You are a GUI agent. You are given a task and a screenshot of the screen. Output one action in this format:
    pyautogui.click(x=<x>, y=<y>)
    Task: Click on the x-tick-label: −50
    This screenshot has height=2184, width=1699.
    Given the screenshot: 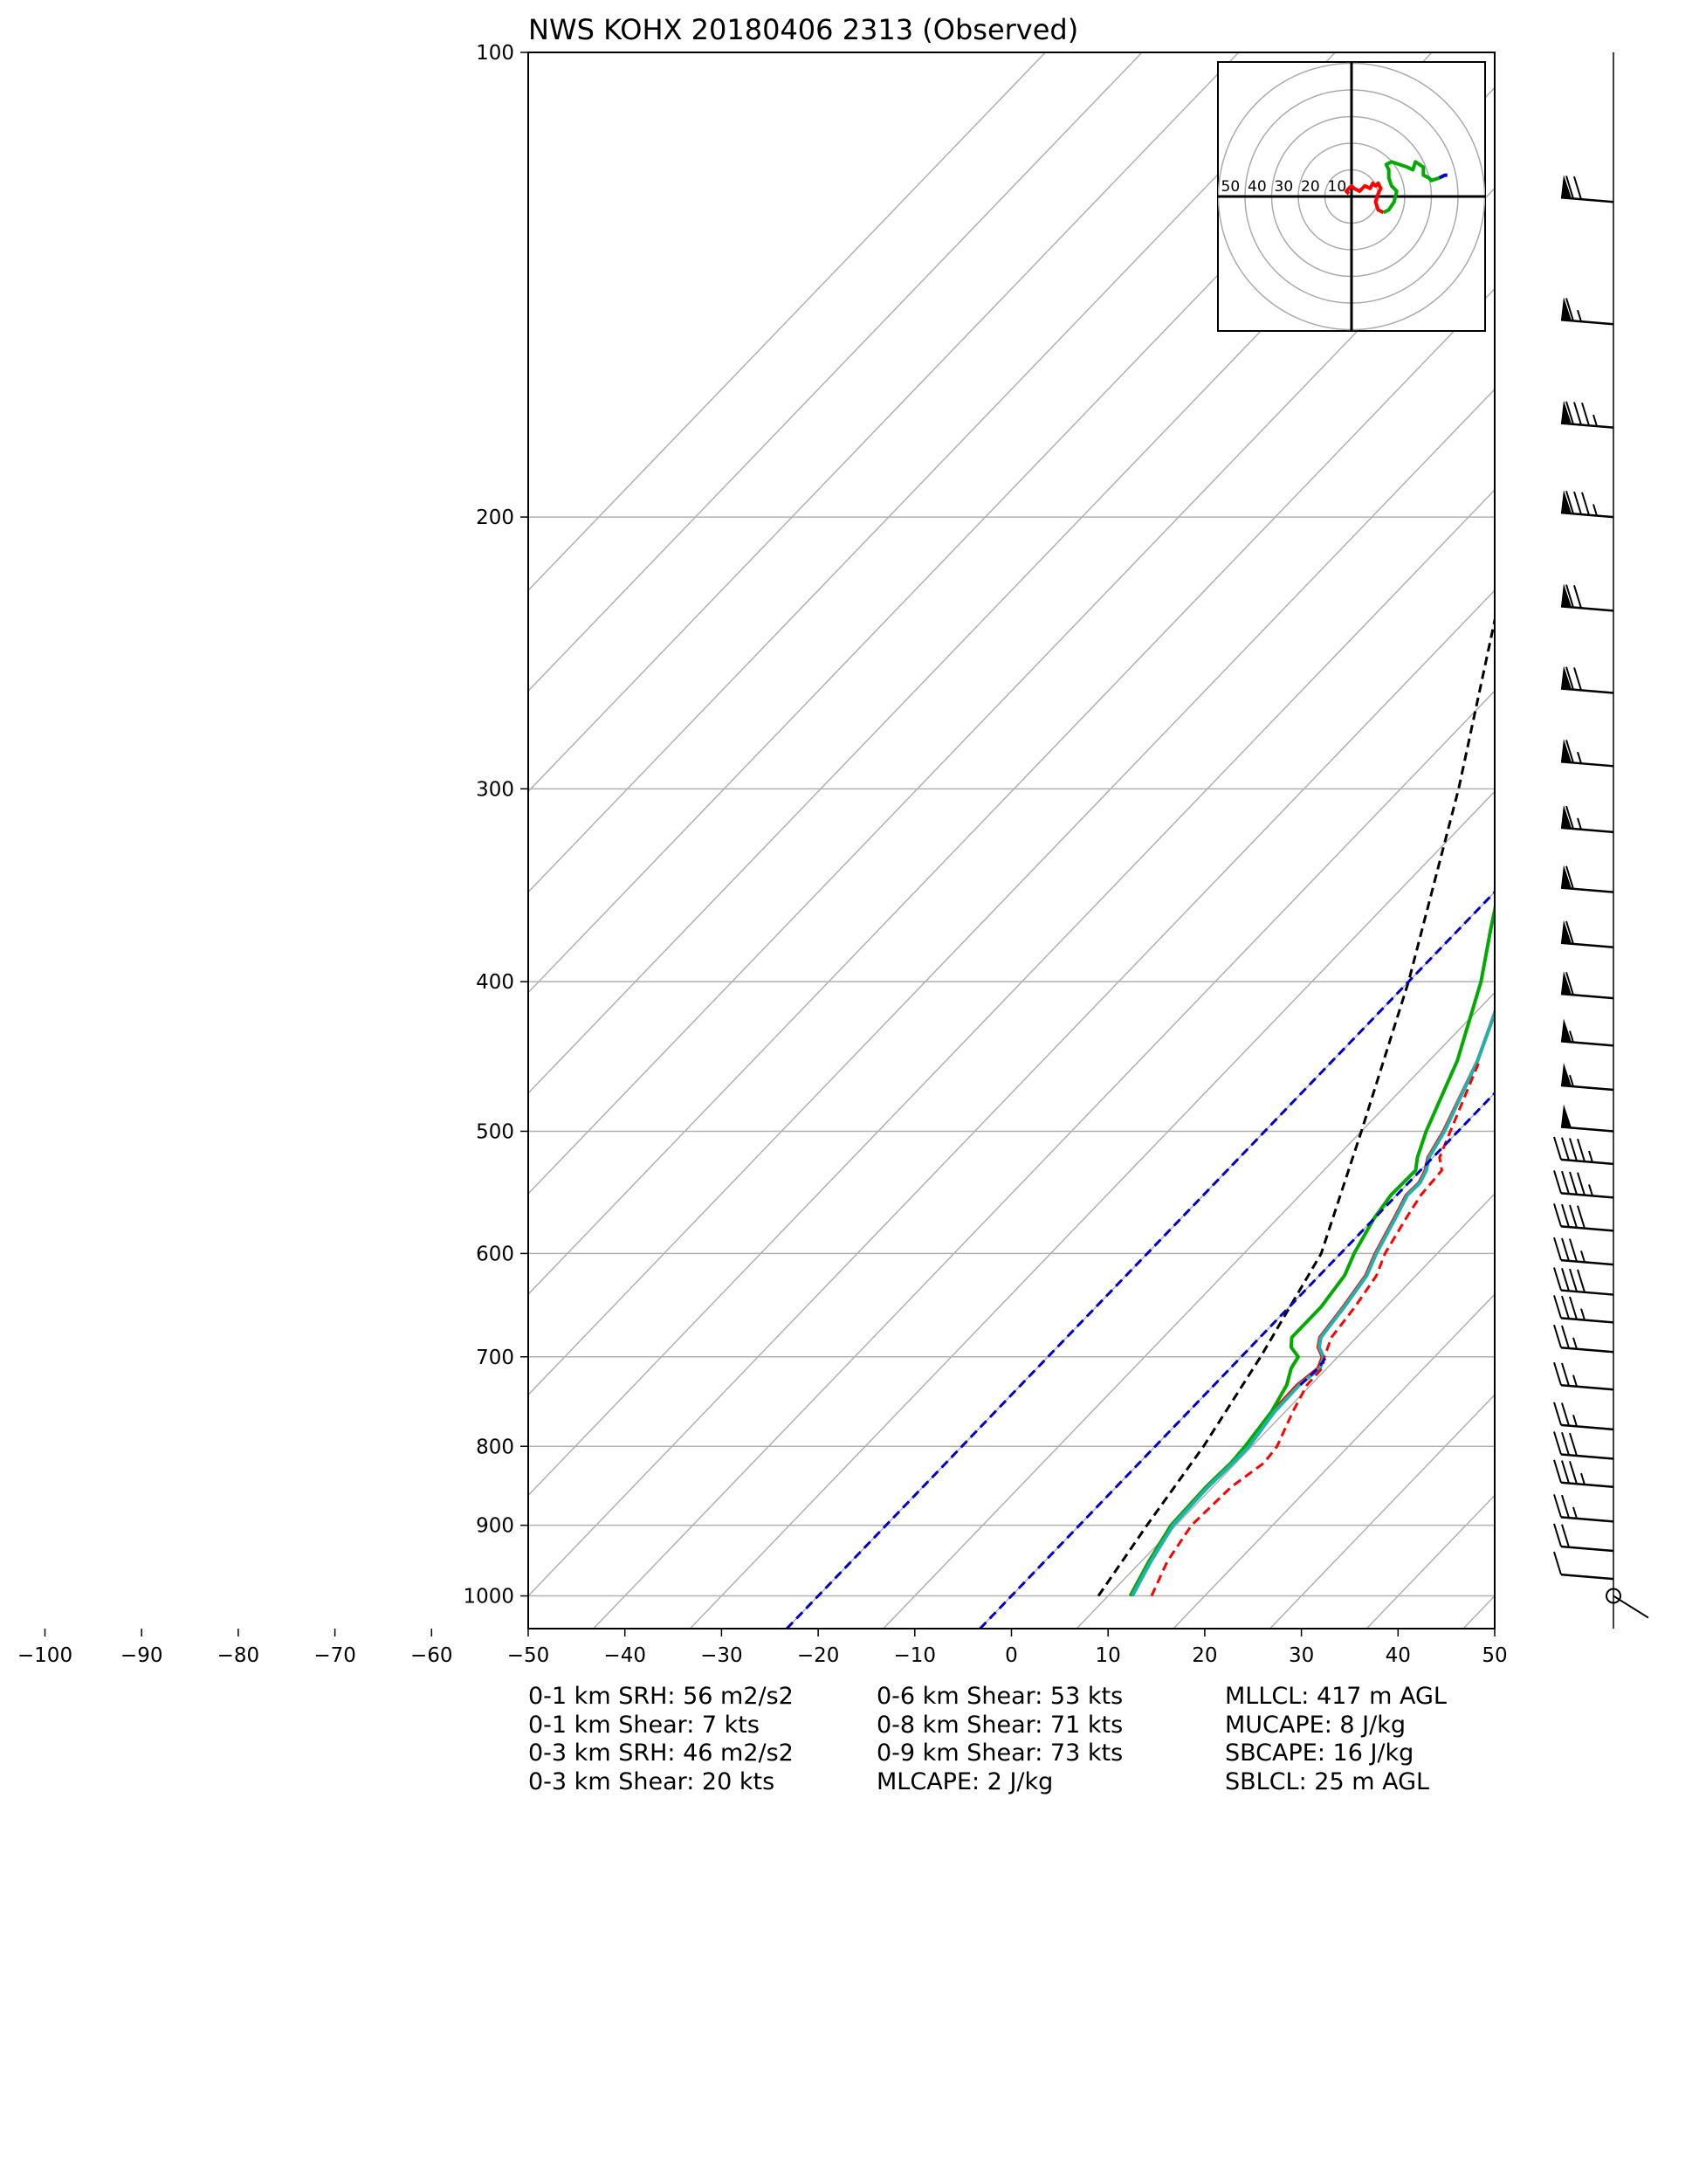 What is the action you would take?
    pyautogui.click(x=528, y=1655)
    